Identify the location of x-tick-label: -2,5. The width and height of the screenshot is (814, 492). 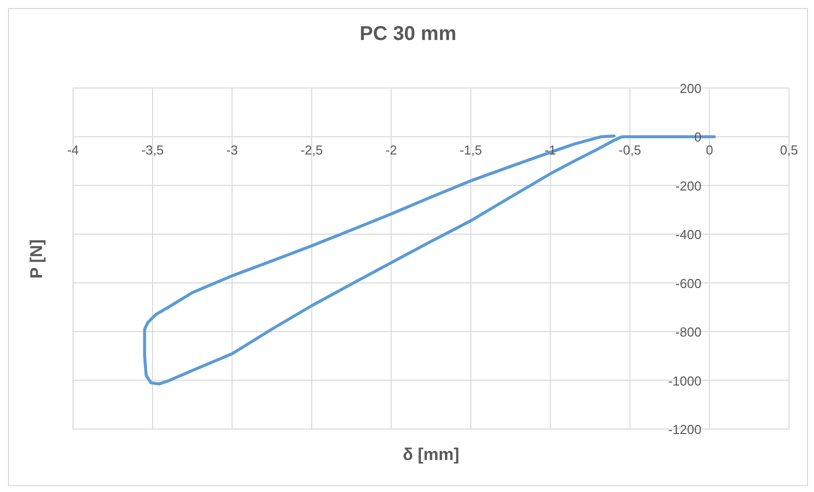
(311, 150).